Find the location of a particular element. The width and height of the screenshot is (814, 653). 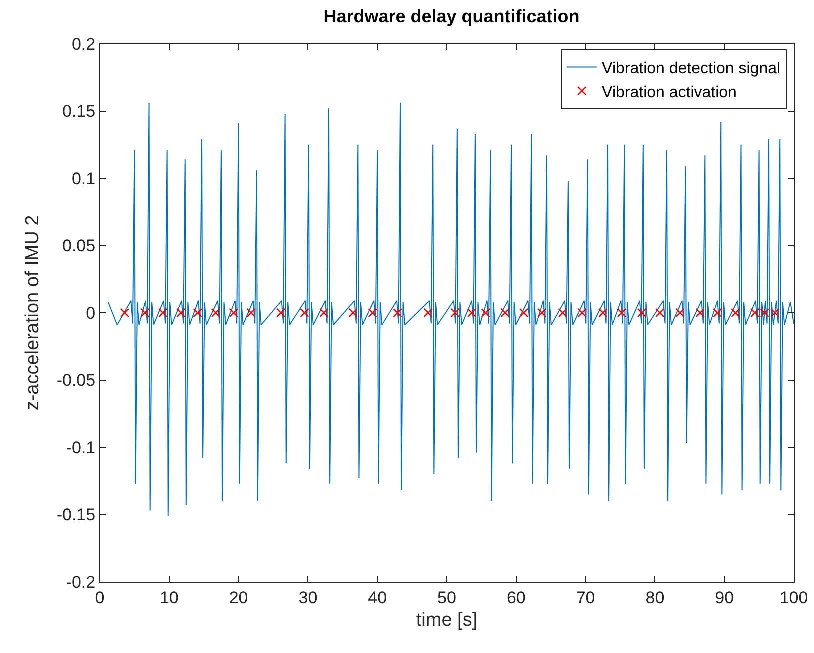

y-tick-label: -0.05 is located at coordinates (76, 380).